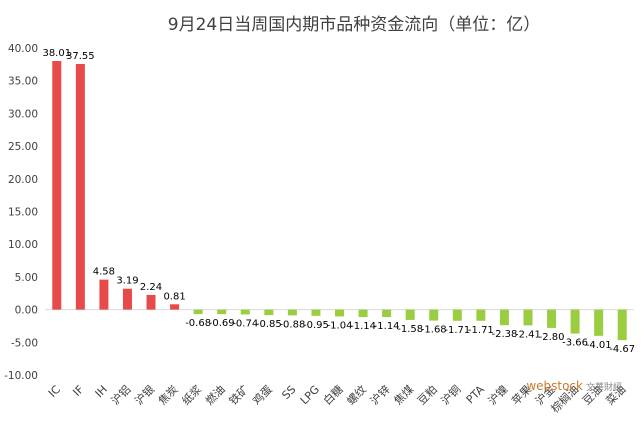 The height and width of the screenshot is (437, 644). What do you see at coordinates (214, 394) in the screenshot?
I see `x-tick-label: 燃油` at bounding box center [214, 394].